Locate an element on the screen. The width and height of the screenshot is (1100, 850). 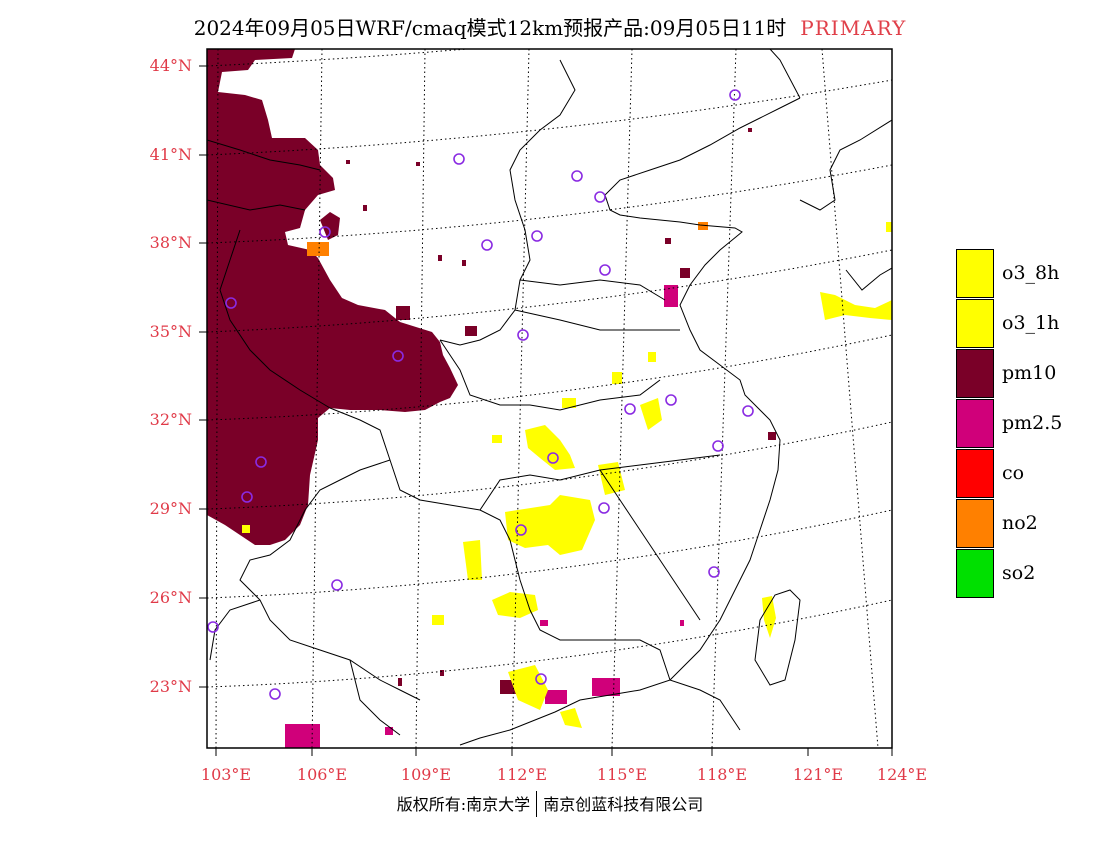
lat-label: 29°N is located at coordinates (170, 508).